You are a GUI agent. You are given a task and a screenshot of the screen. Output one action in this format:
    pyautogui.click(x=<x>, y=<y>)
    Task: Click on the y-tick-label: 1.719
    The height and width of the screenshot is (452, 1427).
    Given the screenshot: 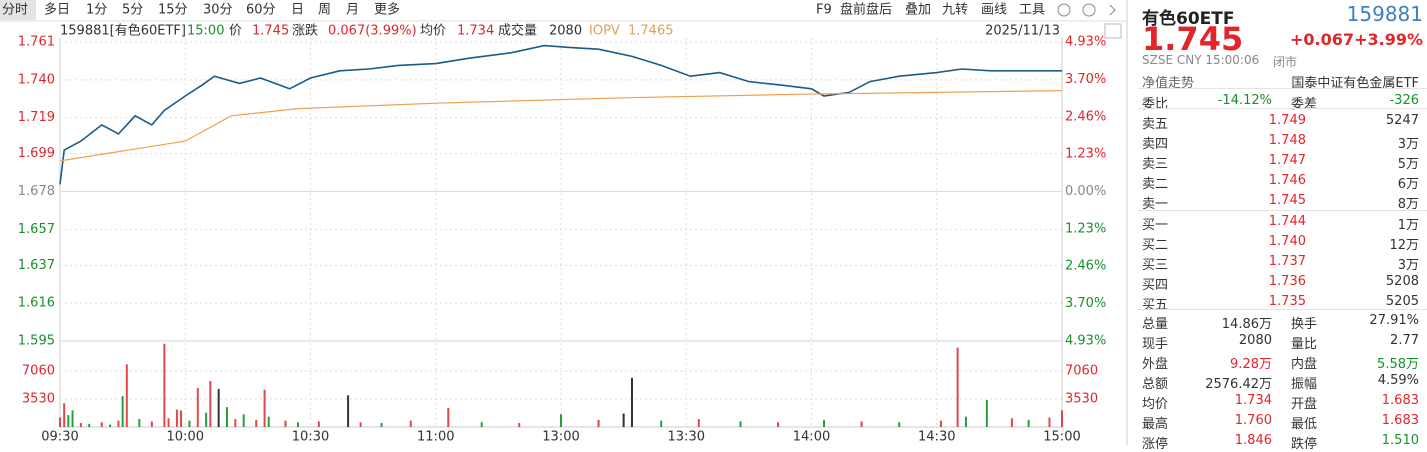 What is the action you would take?
    pyautogui.click(x=36, y=117)
    